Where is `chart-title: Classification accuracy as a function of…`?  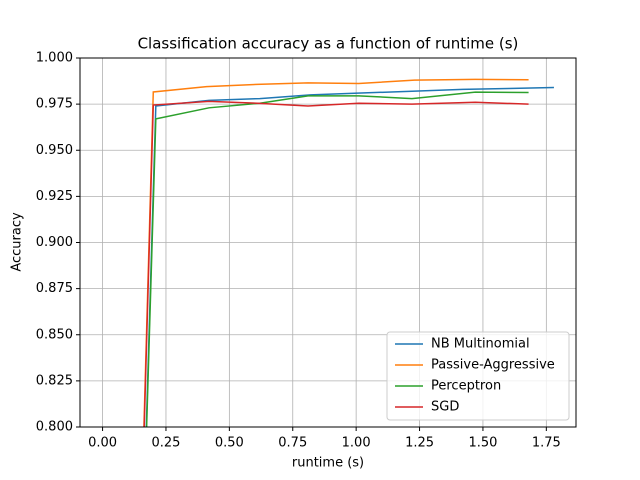
chart-title: Classification accuracy as a function of… is located at coordinates (328, 44).